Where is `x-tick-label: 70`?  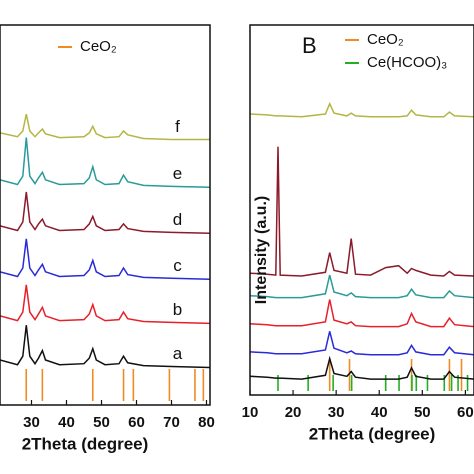 x-tick-label: 70 is located at coordinates (171, 422).